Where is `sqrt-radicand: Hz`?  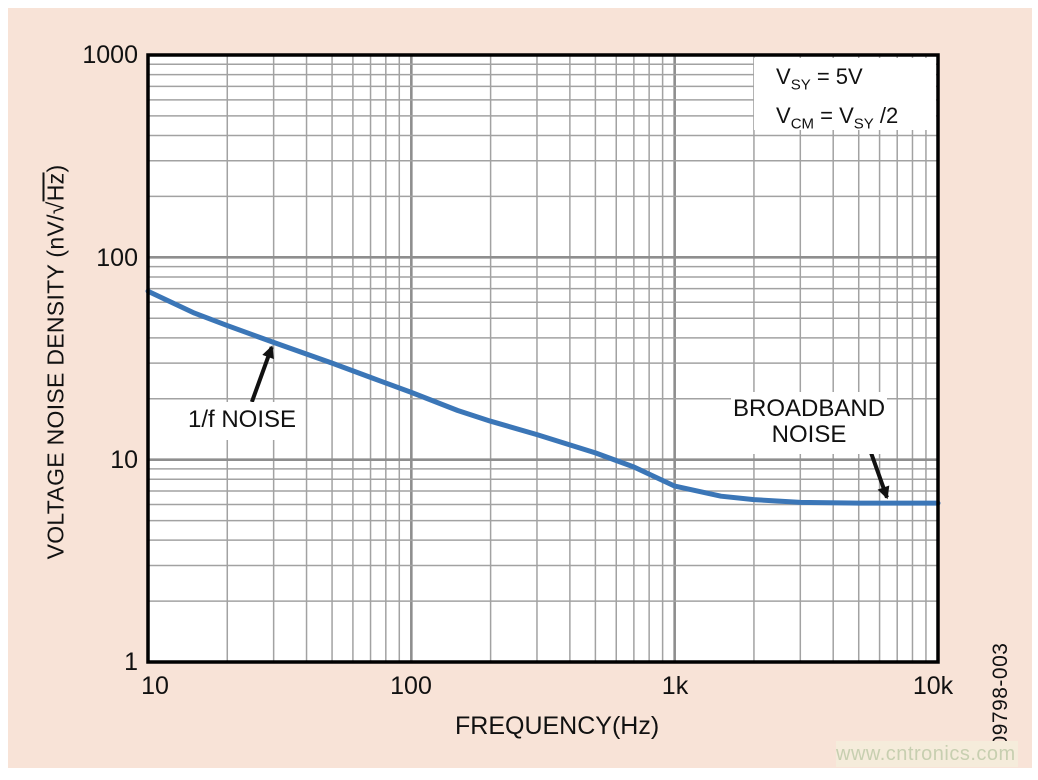 sqrt-radicand: Hz is located at coordinates (55, 187).